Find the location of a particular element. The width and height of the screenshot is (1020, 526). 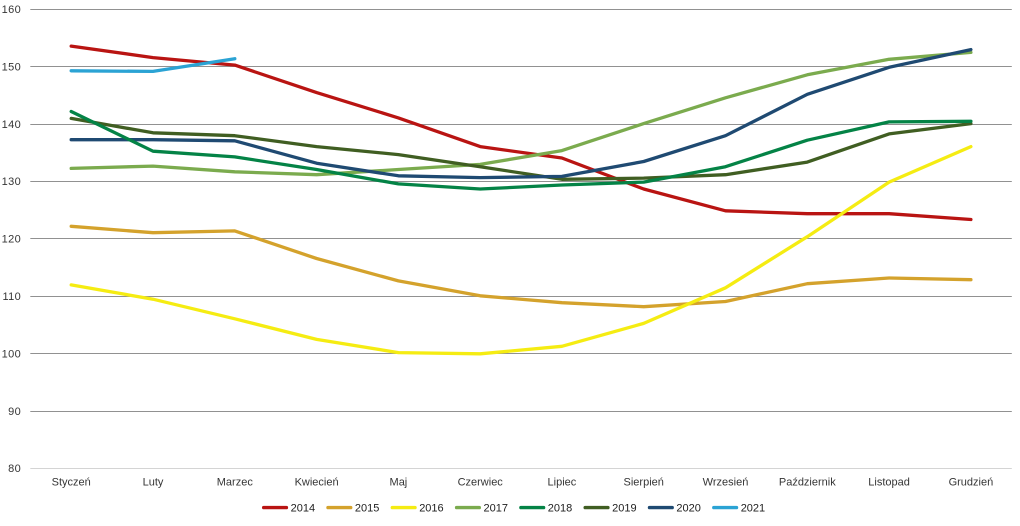

svg-text: Lipiec is located at coordinates (562, 483).